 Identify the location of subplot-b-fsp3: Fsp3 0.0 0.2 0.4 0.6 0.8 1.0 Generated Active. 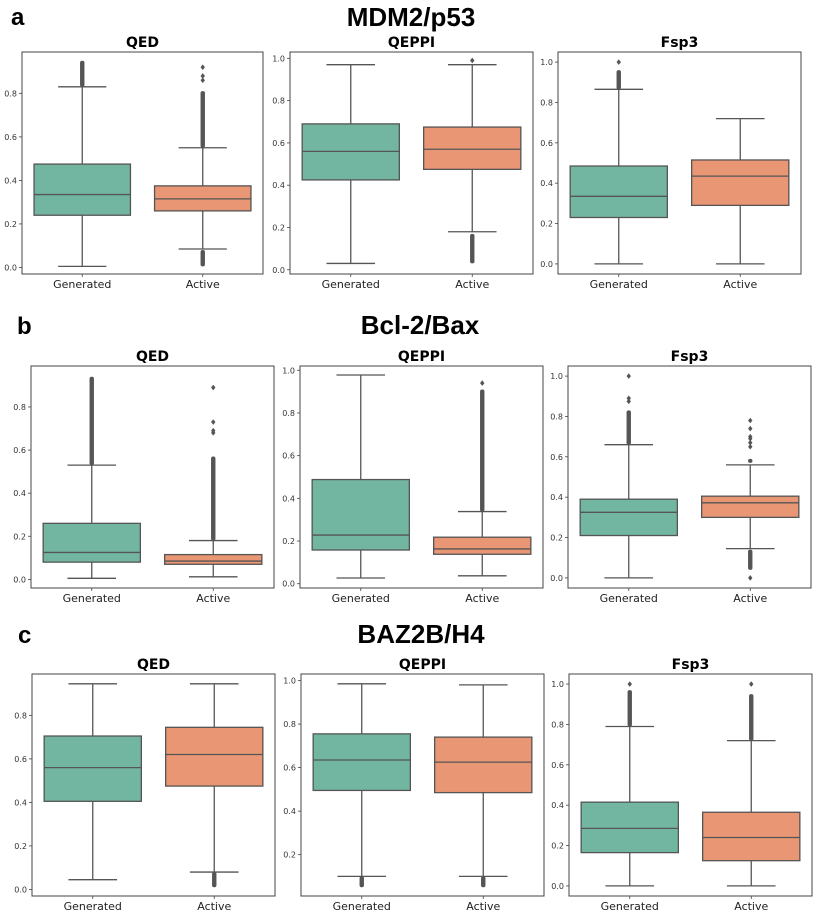
(681, 477).